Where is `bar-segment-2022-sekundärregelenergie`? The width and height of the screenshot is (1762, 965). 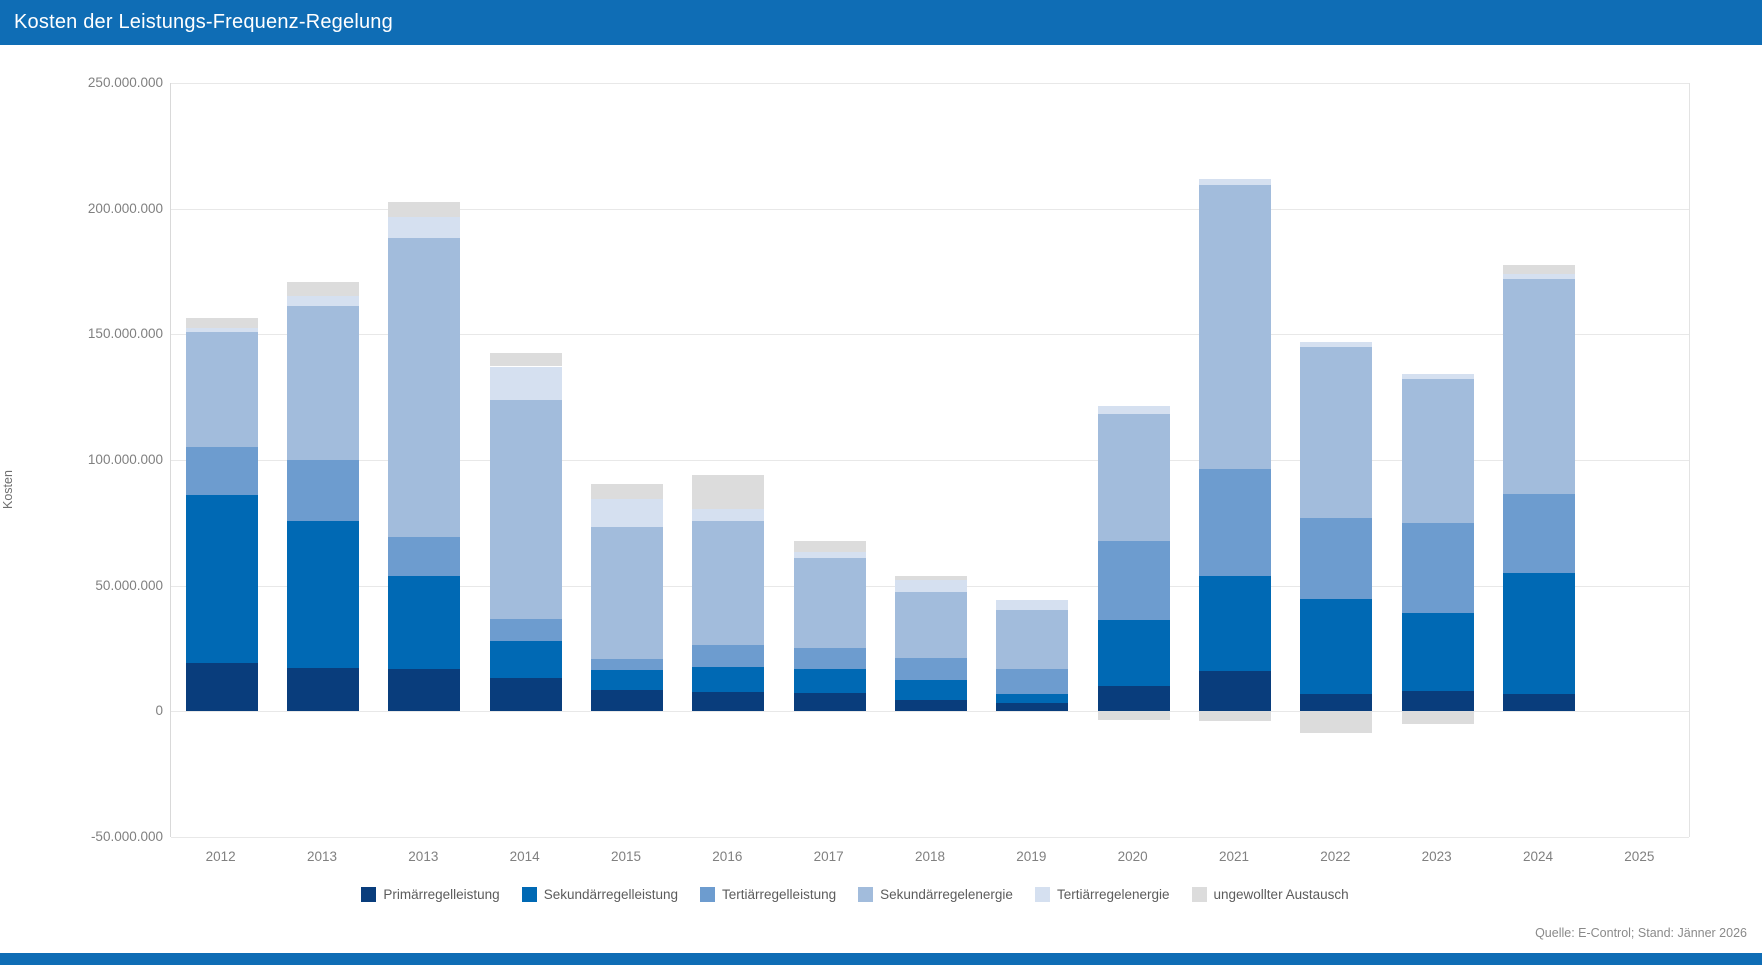
bar-segment-2022-sekundärregelenergie is located at coordinates (1336, 432).